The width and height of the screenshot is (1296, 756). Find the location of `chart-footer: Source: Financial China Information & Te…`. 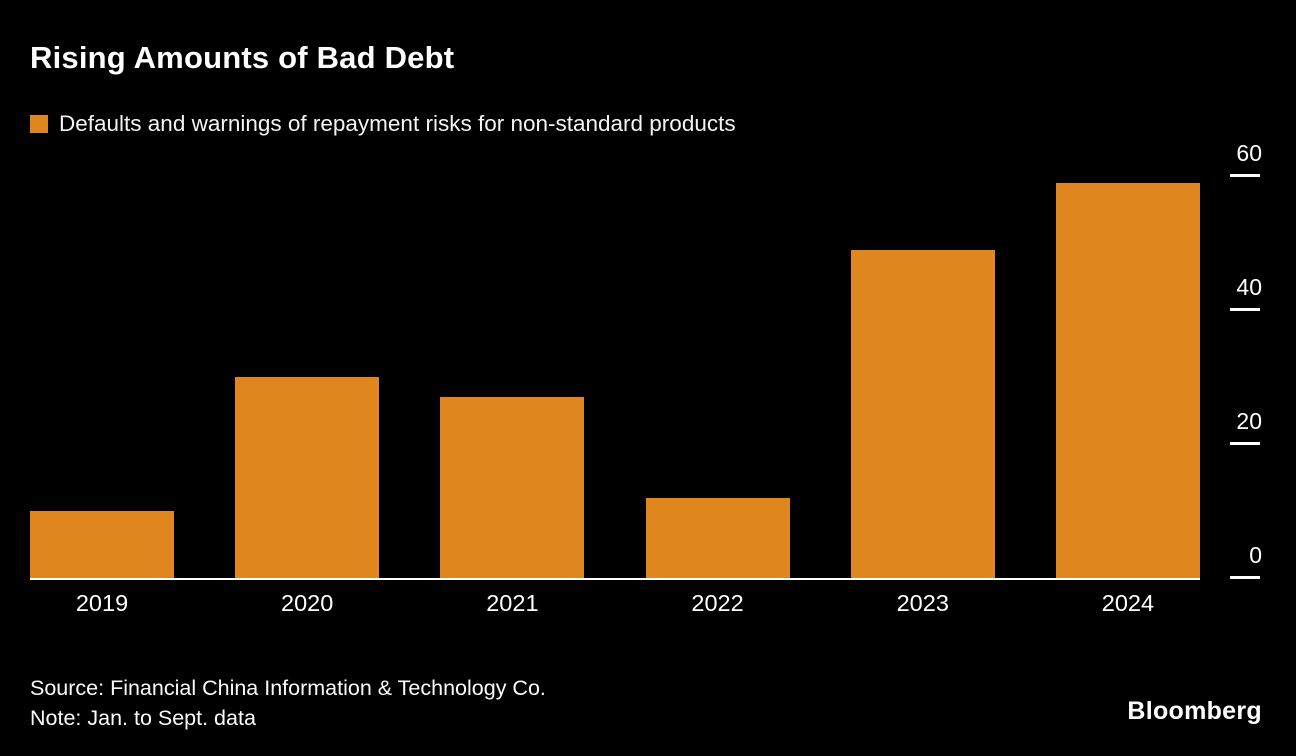

chart-footer: Source: Financial China Information & Te… is located at coordinates (288, 703).